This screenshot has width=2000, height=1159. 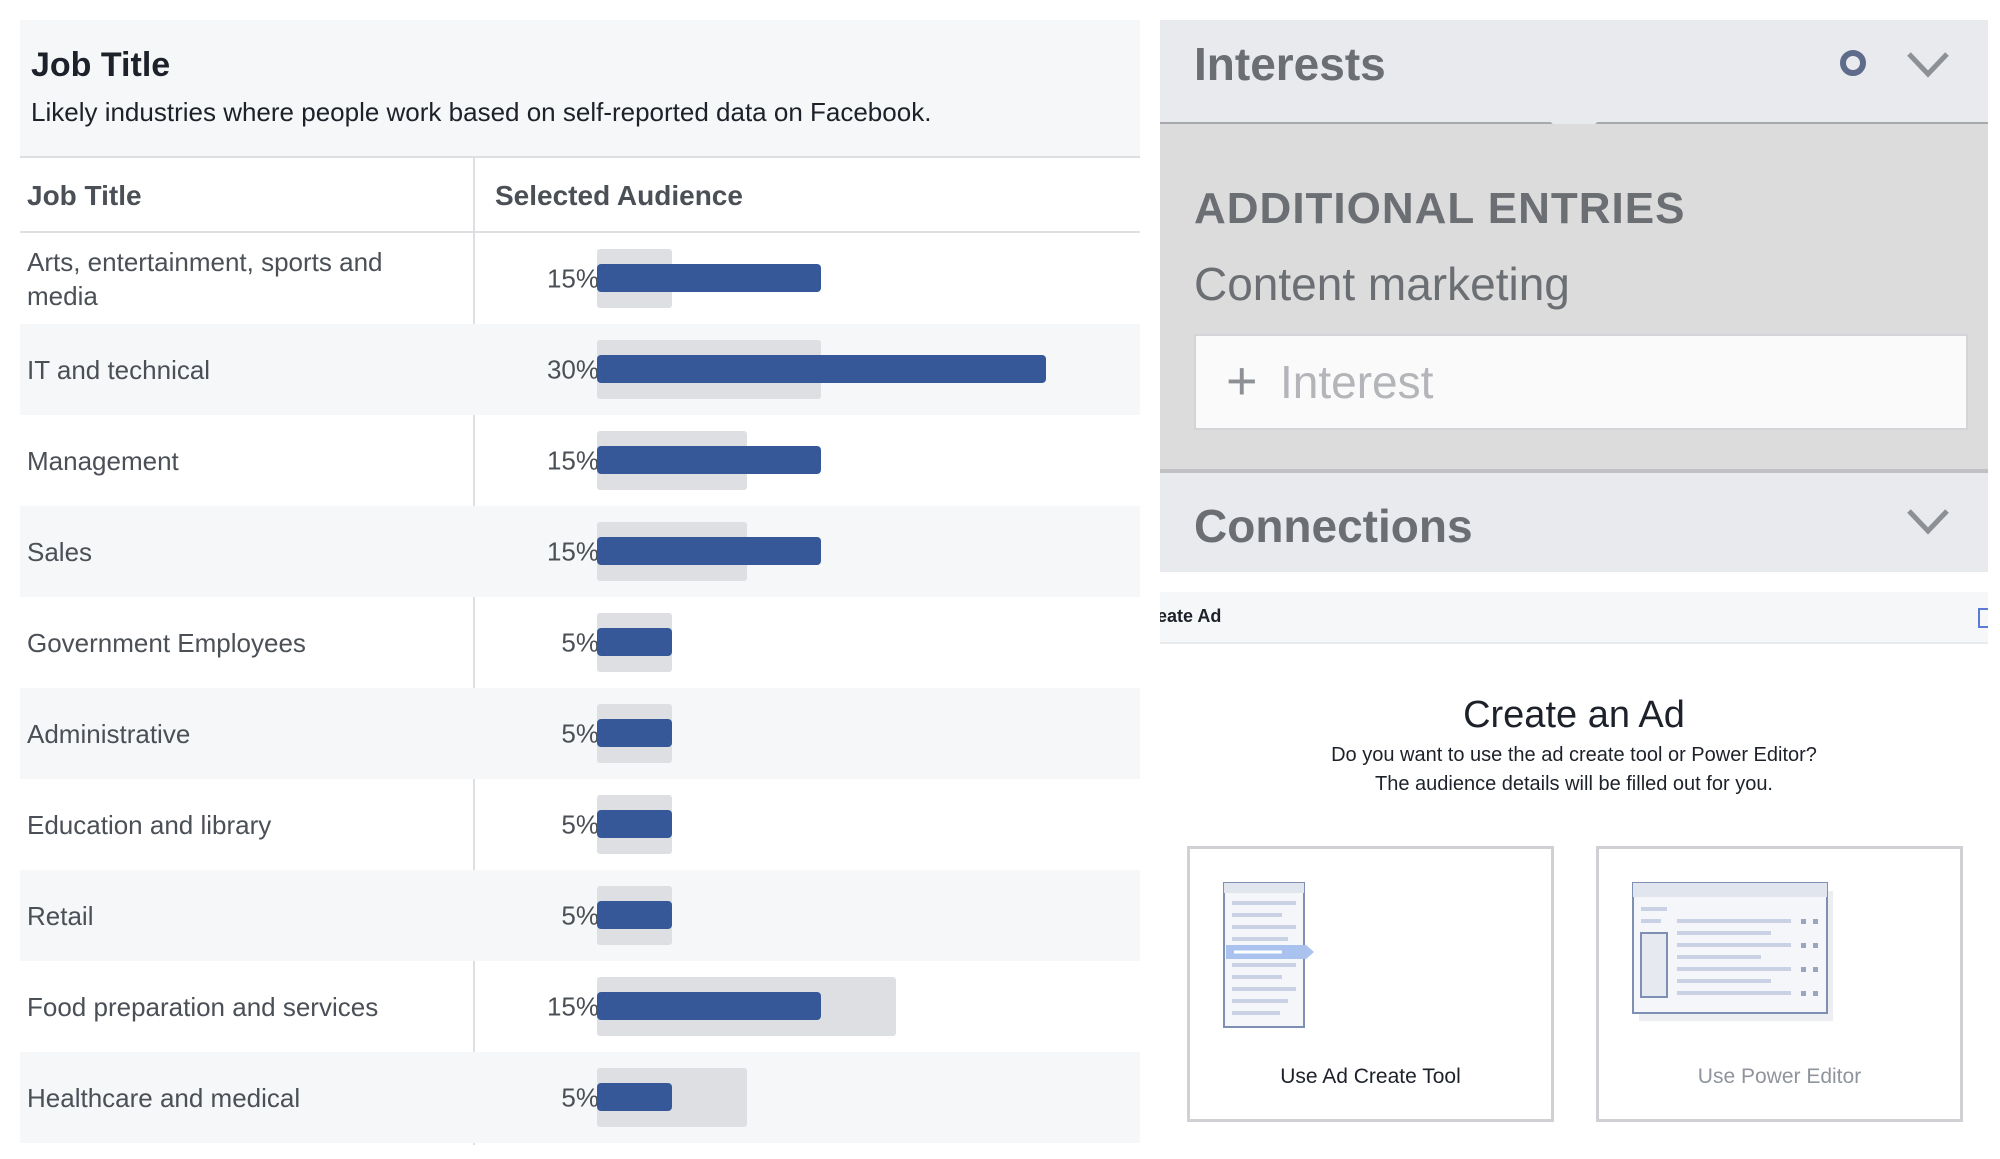 I want to click on use-power-editor-button: Use Power Editor, so click(x=1779, y=984).